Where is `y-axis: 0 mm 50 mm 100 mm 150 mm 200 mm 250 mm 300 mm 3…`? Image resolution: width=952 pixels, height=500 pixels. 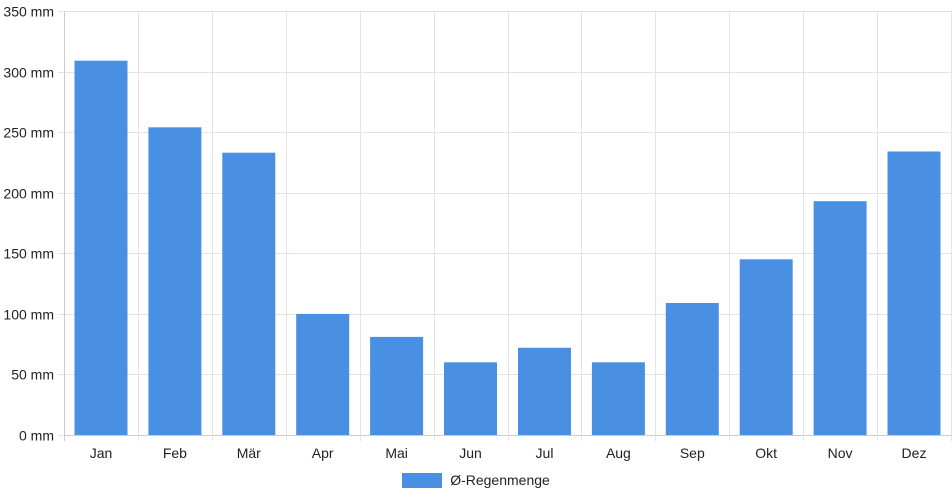 y-axis: 0 mm 50 mm 100 mm 150 mm 200 mm 250 mm 300 mm 3… is located at coordinates (28, 224).